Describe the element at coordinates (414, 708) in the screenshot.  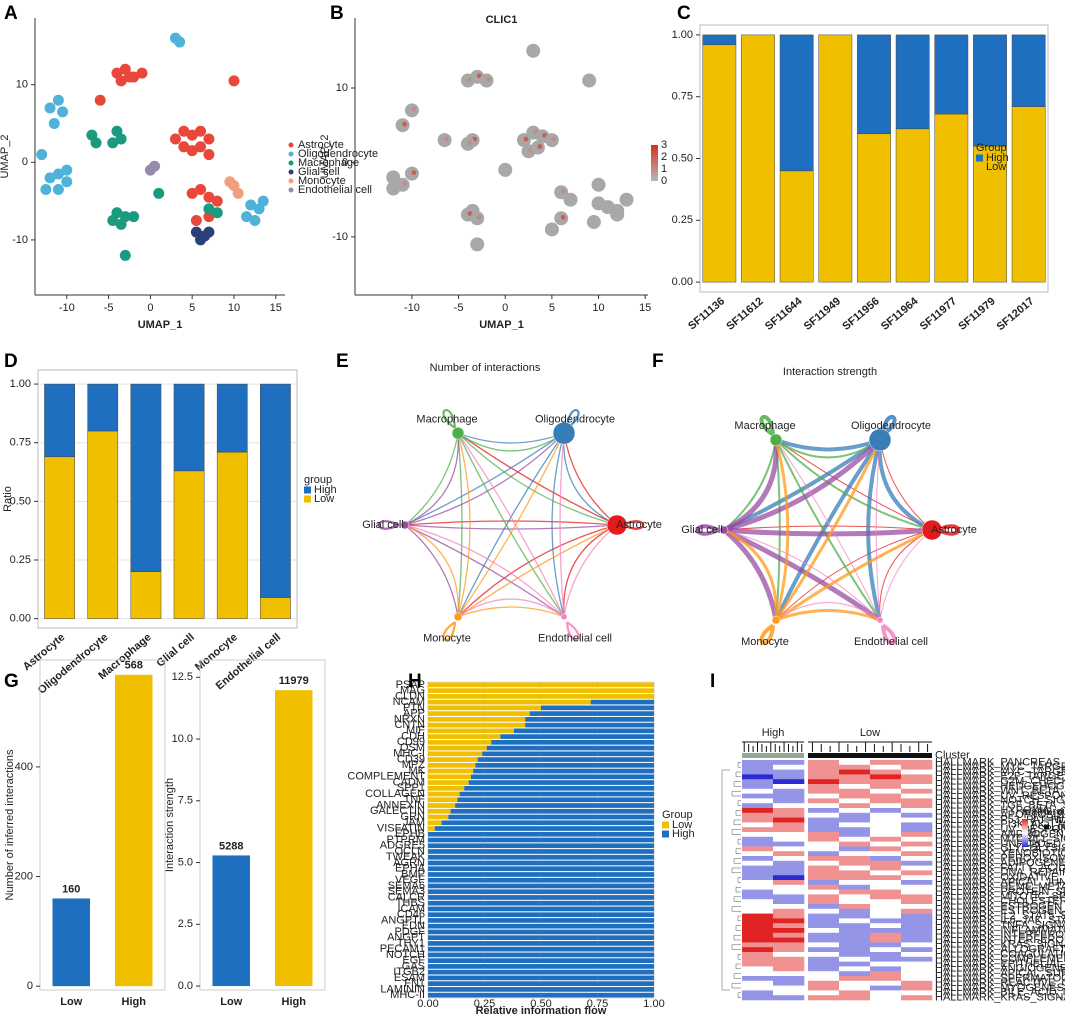
I see `y-tick-label: PTN` at that location.